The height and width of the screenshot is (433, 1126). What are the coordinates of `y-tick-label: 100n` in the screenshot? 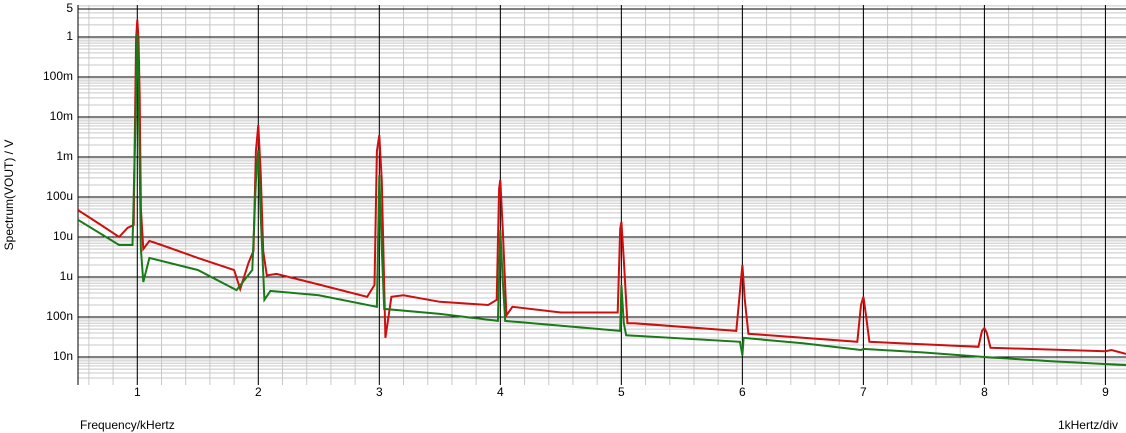 It's located at (59, 316).